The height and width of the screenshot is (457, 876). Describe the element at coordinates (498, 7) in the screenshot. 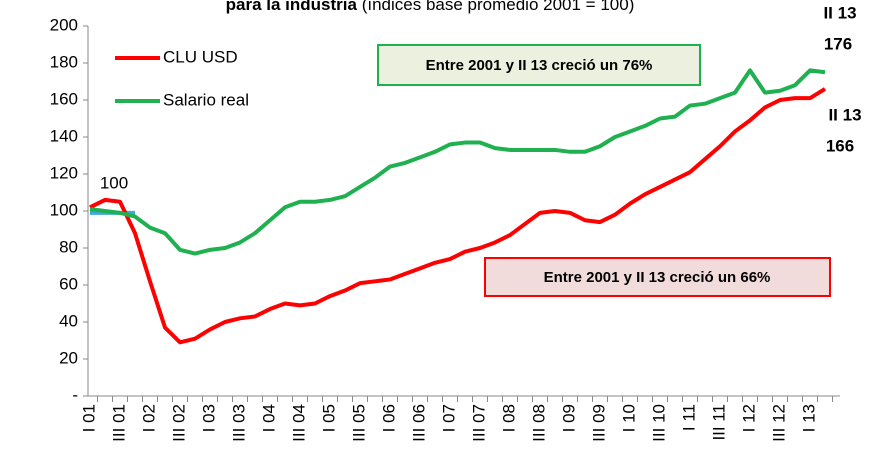

I see `subtitle: (índices base promedio 2001 = 100)` at that location.